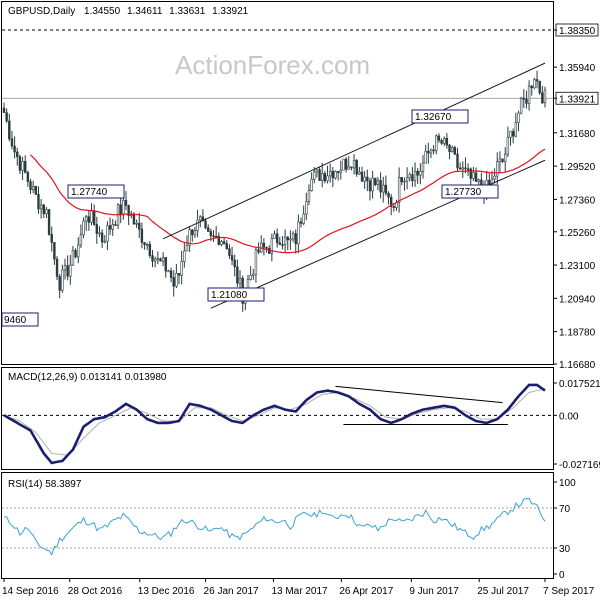 The height and width of the screenshot is (600, 600). Describe the element at coordinates (440, 116) in the screenshot. I see `annotation-132670: 1.32670` at that location.